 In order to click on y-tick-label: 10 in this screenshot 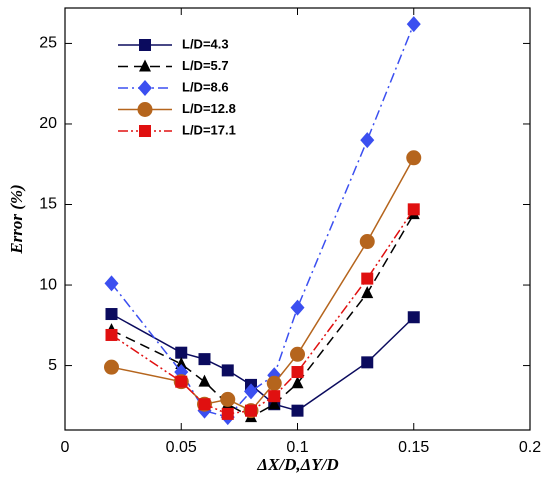, I will do `click(48, 284)`.